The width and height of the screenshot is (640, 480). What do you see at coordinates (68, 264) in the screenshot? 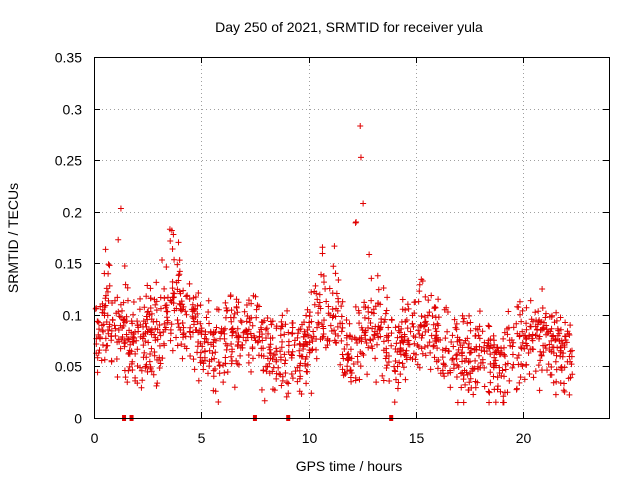
I see `y-tick-label: 0.15` at bounding box center [68, 264].